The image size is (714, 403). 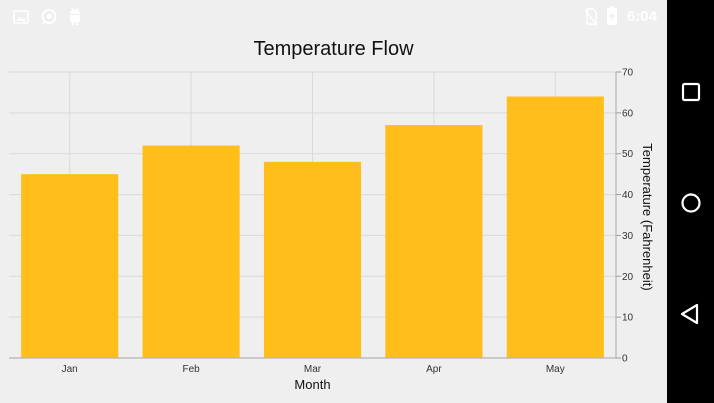 What do you see at coordinates (434, 241) in the screenshot?
I see `bar-apr` at bounding box center [434, 241].